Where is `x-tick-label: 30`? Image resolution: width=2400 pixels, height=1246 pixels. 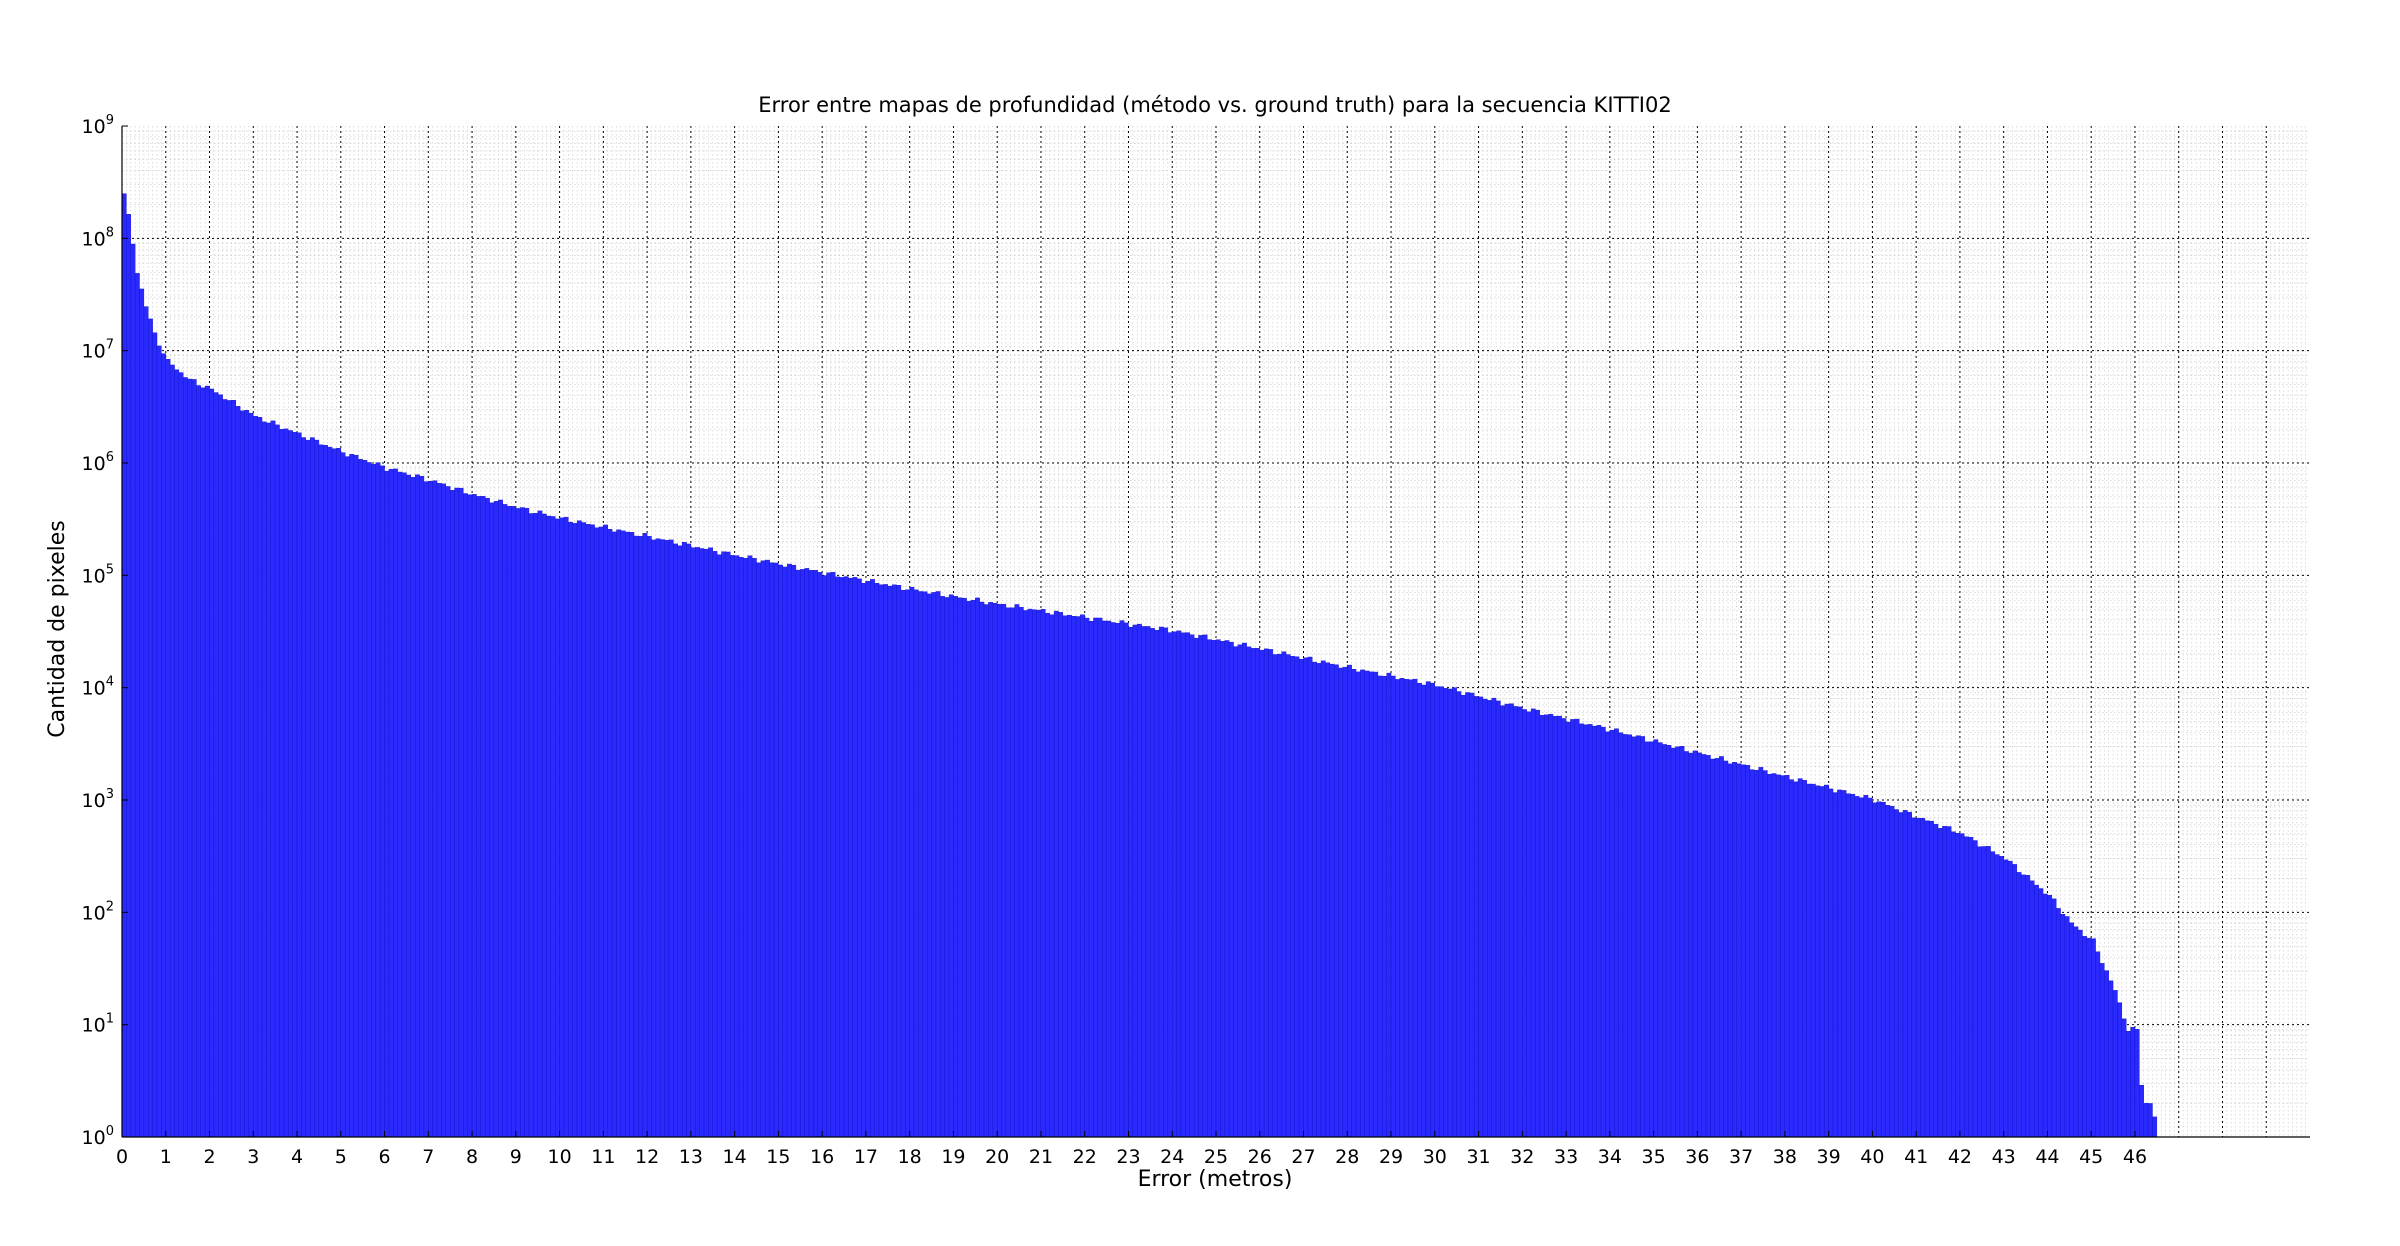
x-tick-label: 30 is located at coordinates (1435, 1157).